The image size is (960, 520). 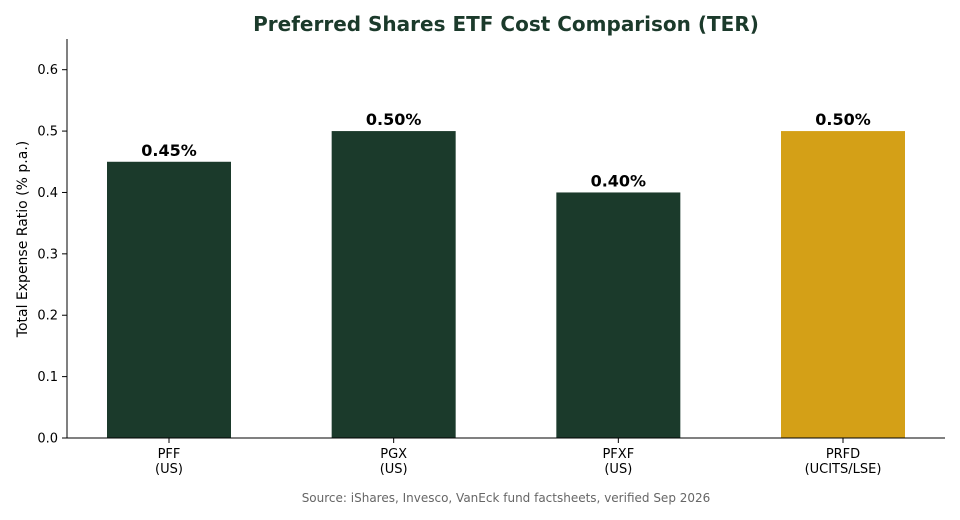 What do you see at coordinates (47, 70) in the screenshot?
I see `y-tick-label: 0.6` at bounding box center [47, 70].